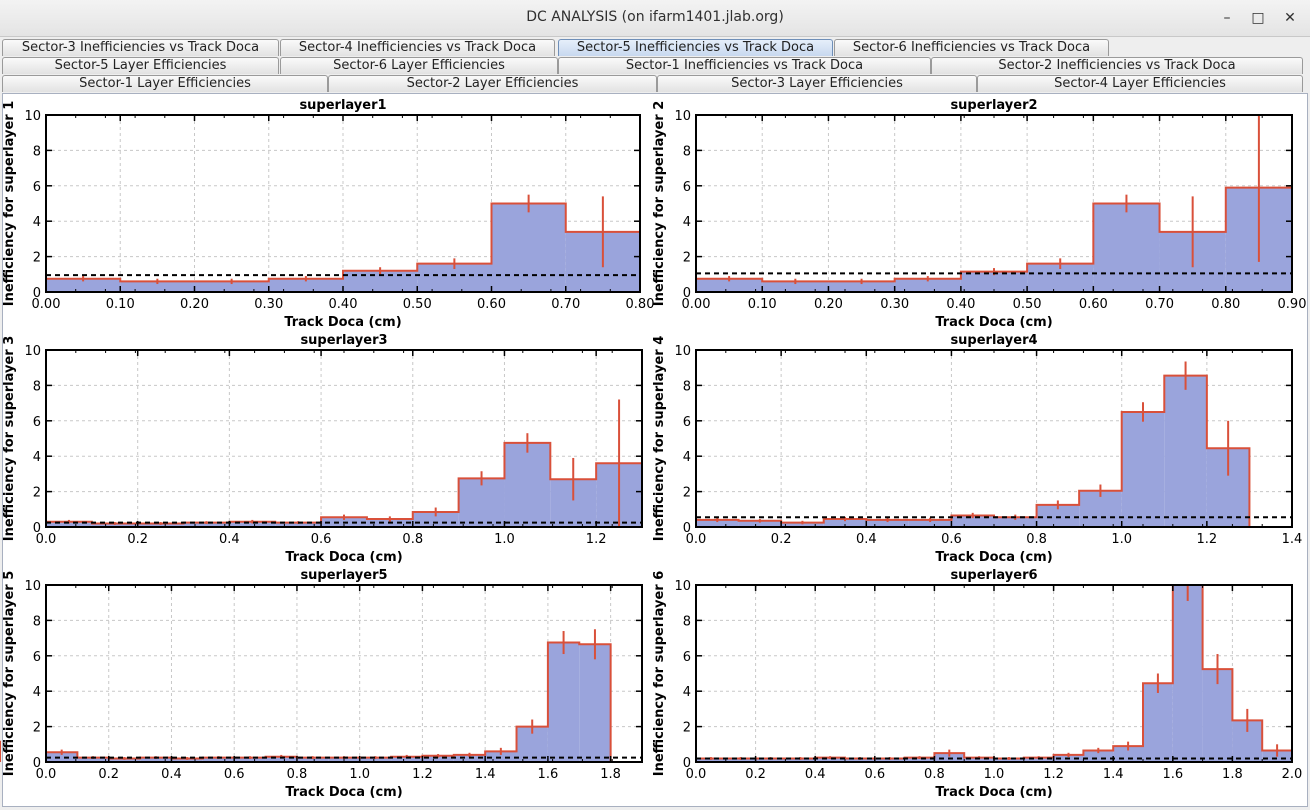 The height and width of the screenshot is (810, 1310). I want to click on x-tick-label: 0.20, so click(828, 304).